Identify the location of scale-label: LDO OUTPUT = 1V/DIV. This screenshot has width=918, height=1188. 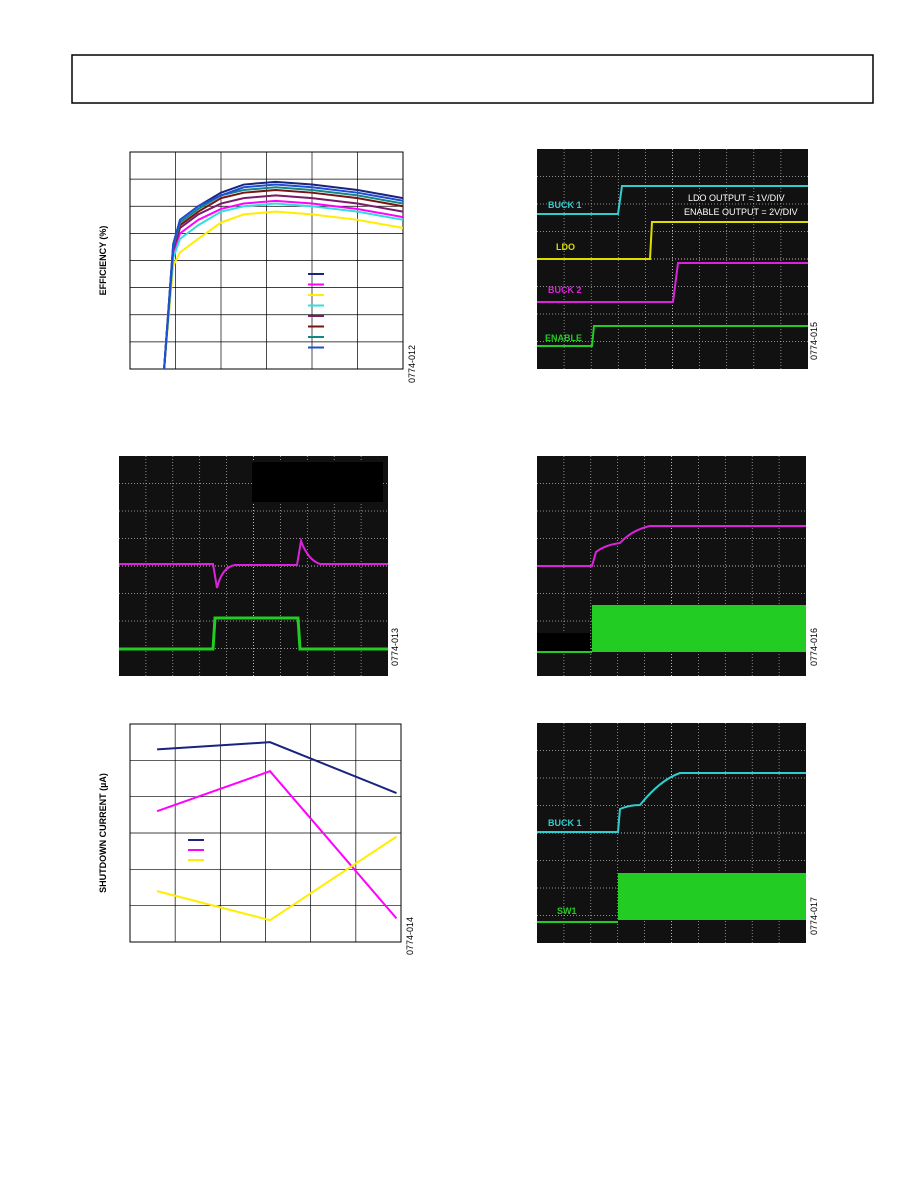
(736, 198).